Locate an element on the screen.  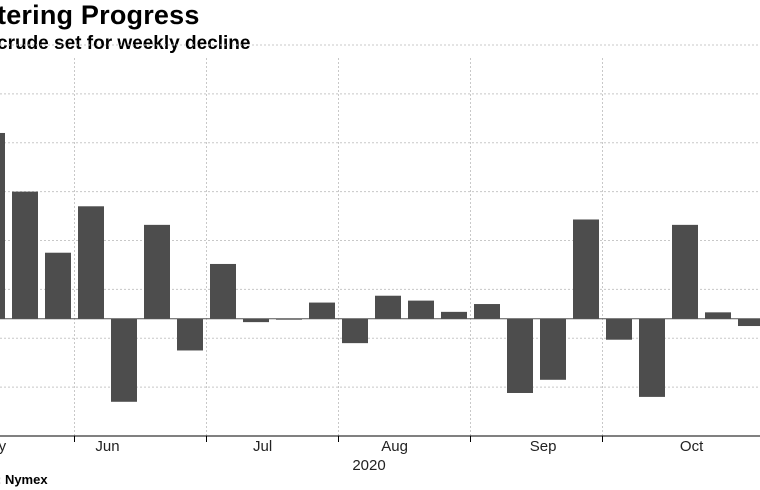
x-tick-label: Jul is located at coordinates (262, 446).